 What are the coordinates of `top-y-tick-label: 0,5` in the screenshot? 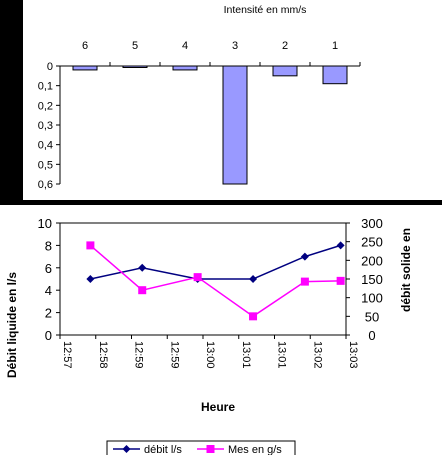 It's located at (45, 165).